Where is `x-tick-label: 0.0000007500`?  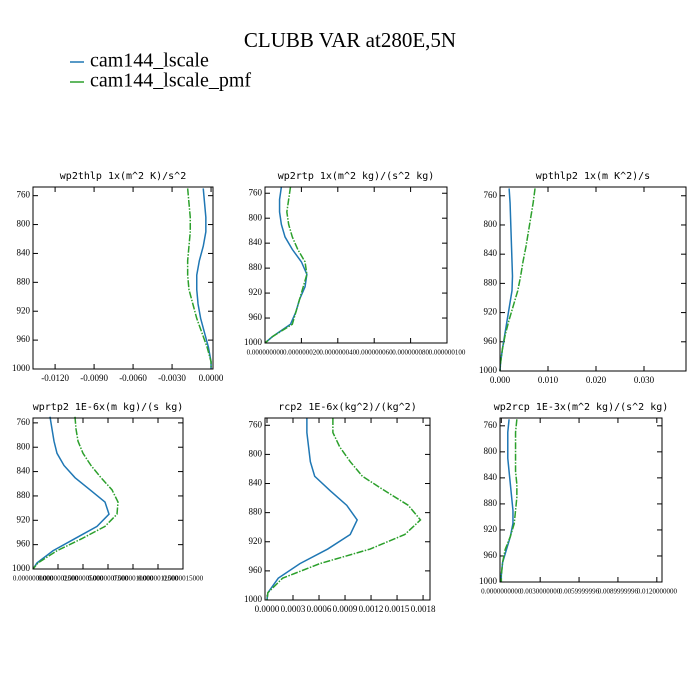
x-tick-label: 0.0000007500 is located at coordinates (108, 579).